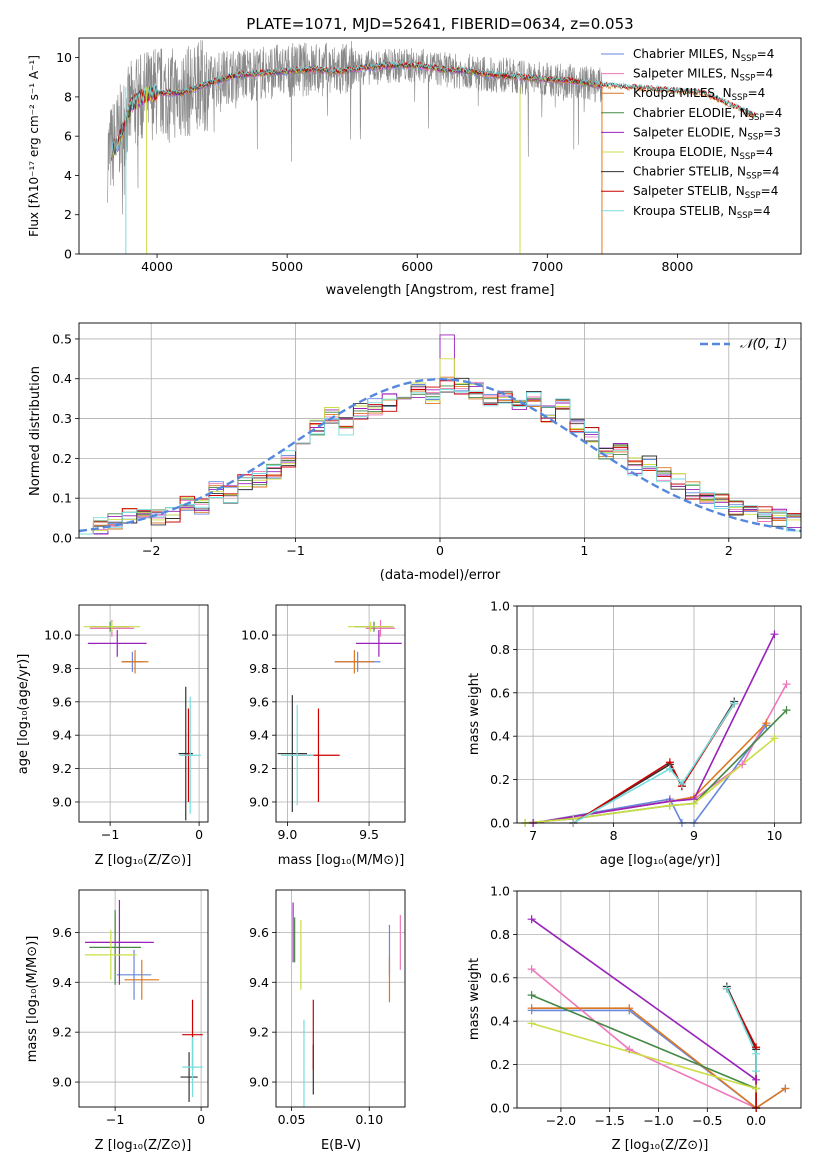  Describe the element at coordinates (682, 93) in the screenshot. I see `legend-label-main: Kroupa MILES, N` at that location.